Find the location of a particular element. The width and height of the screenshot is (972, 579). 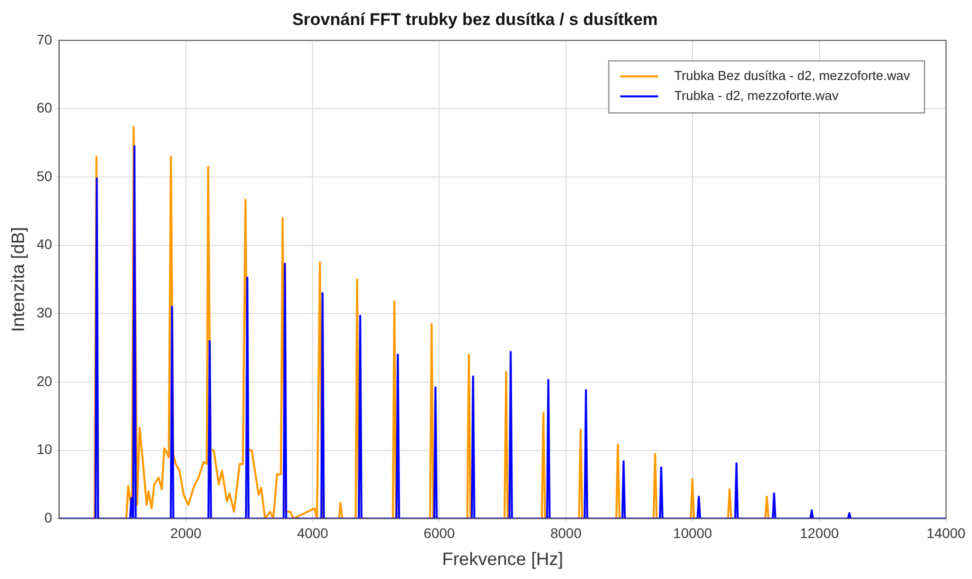

x-tick-label: 6000 is located at coordinates (440, 532).